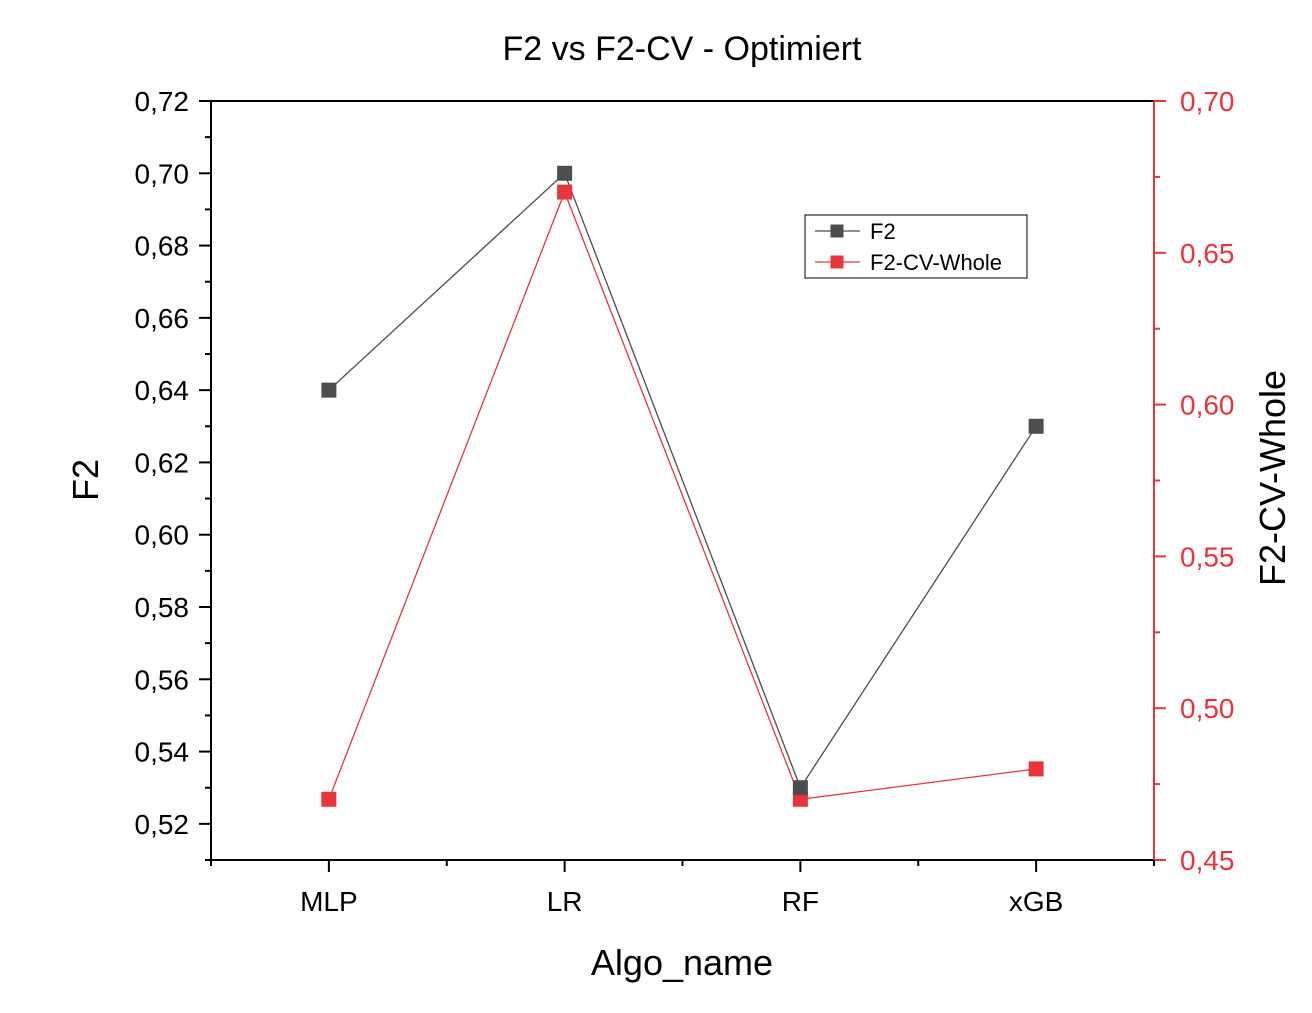 The height and width of the screenshot is (1013, 1312). What do you see at coordinates (837, 231) in the screenshot?
I see `legend-f2-marker` at bounding box center [837, 231].